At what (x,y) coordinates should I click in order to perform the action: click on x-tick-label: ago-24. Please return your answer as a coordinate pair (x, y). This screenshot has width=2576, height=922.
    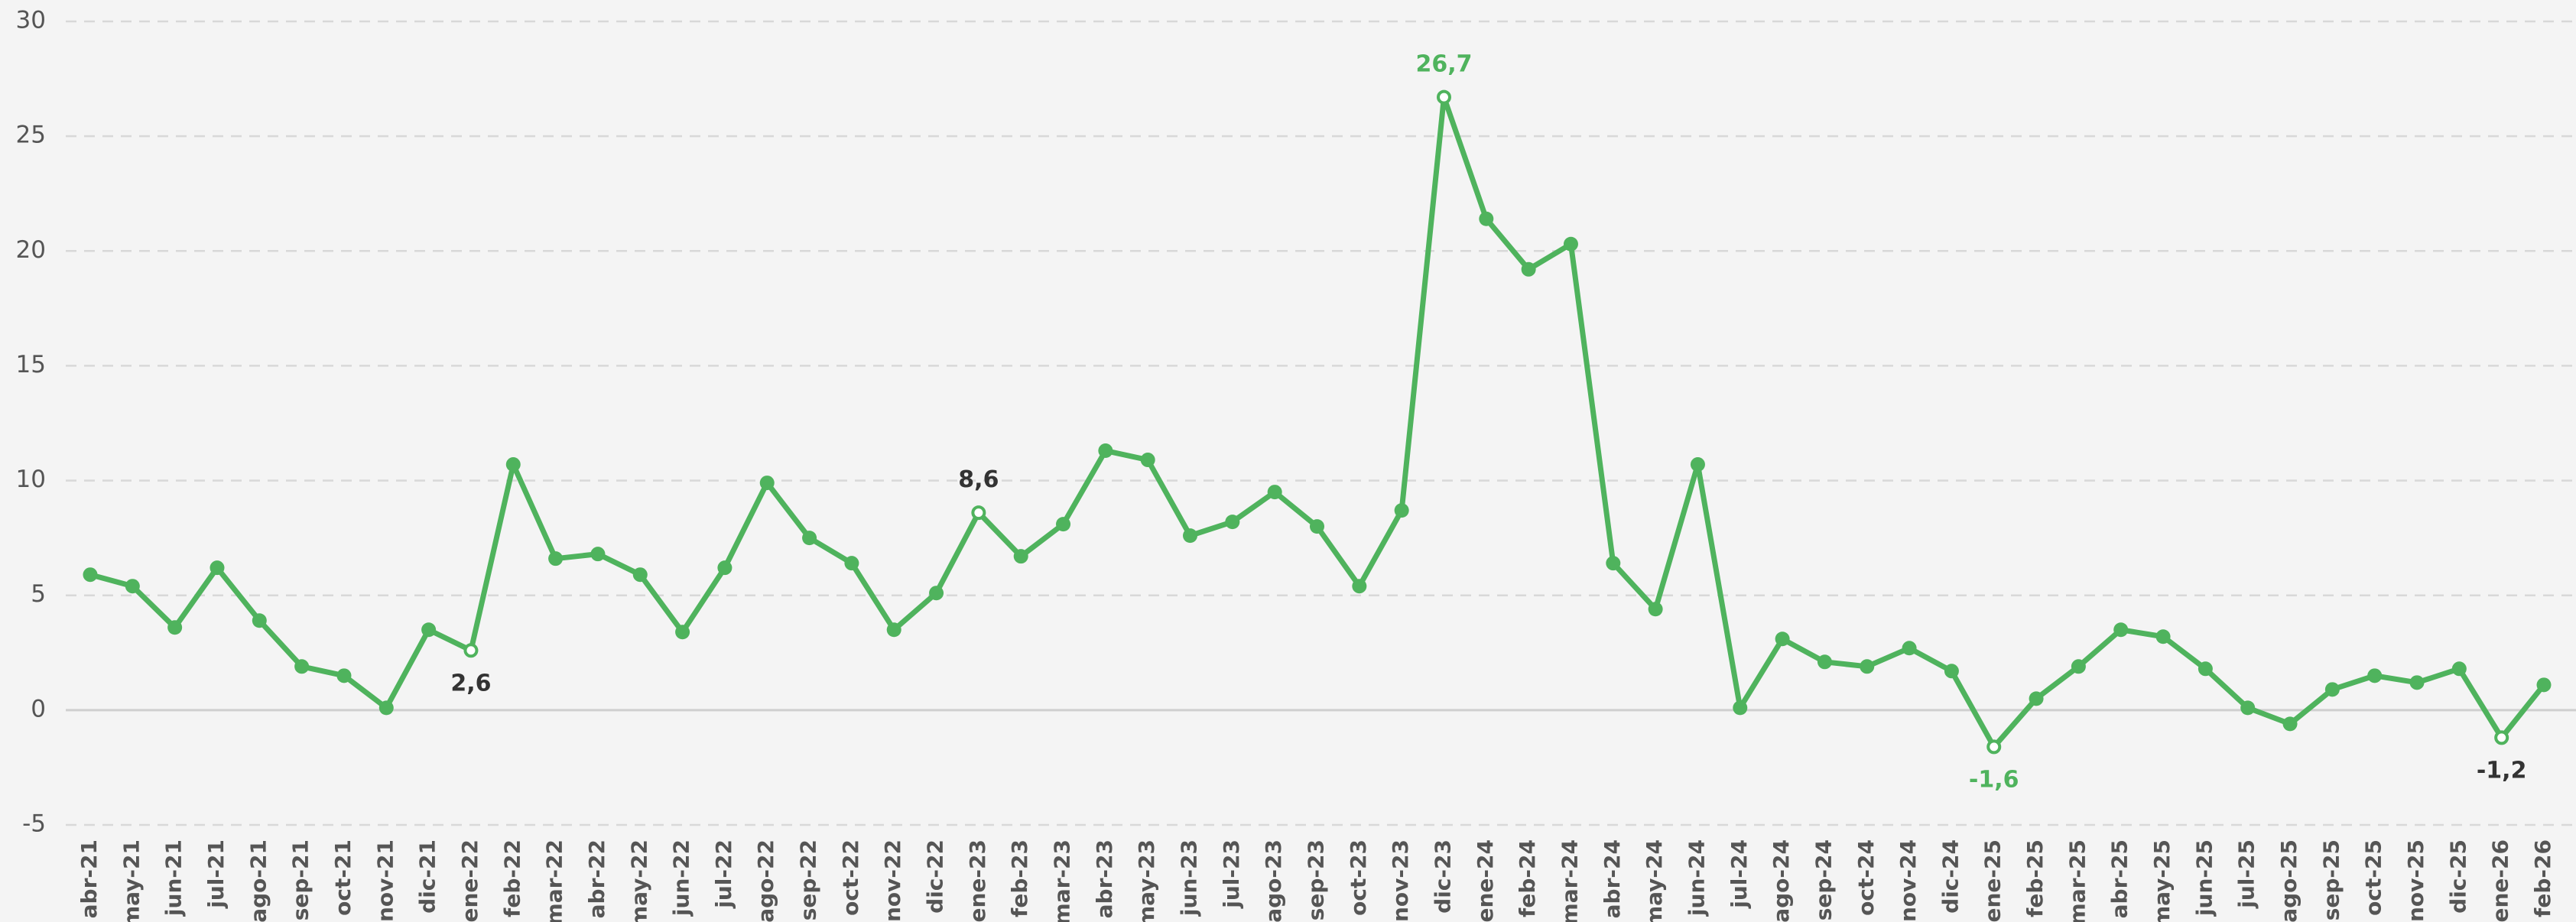
    Looking at the image, I should click on (1782, 880).